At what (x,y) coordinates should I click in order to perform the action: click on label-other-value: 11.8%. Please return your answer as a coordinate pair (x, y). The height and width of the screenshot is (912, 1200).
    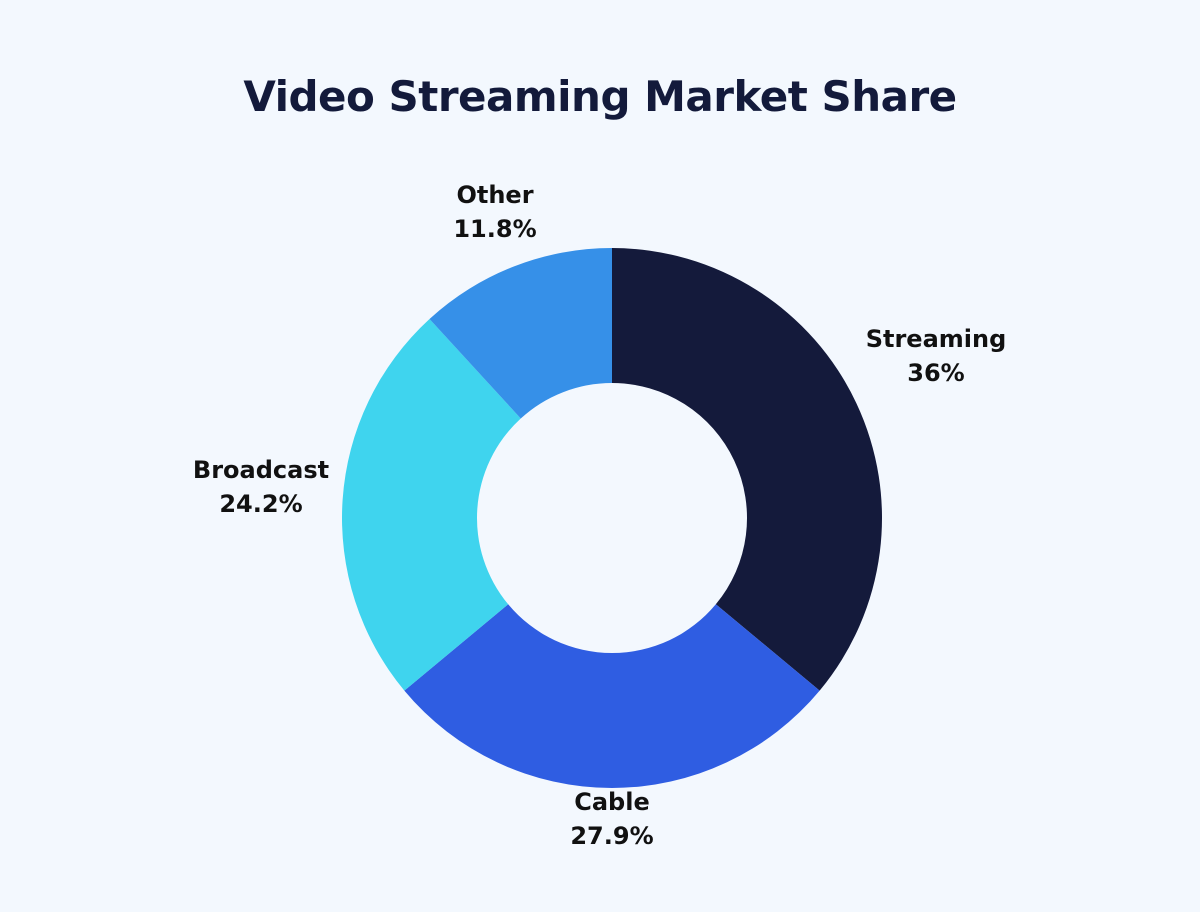
    Looking at the image, I should click on (494, 229).